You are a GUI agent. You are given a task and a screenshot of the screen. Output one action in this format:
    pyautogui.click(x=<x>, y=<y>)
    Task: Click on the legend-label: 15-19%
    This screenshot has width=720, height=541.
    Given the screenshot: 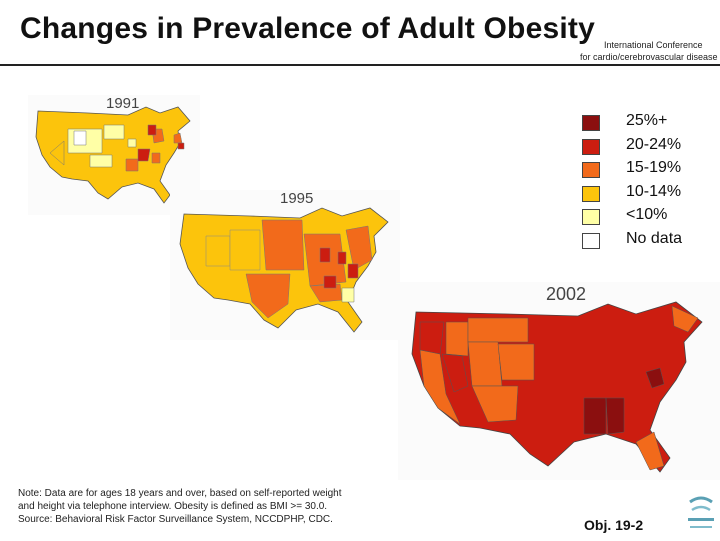 What is the action you would take?
    pyautogui.click(x=654, y=168)
    